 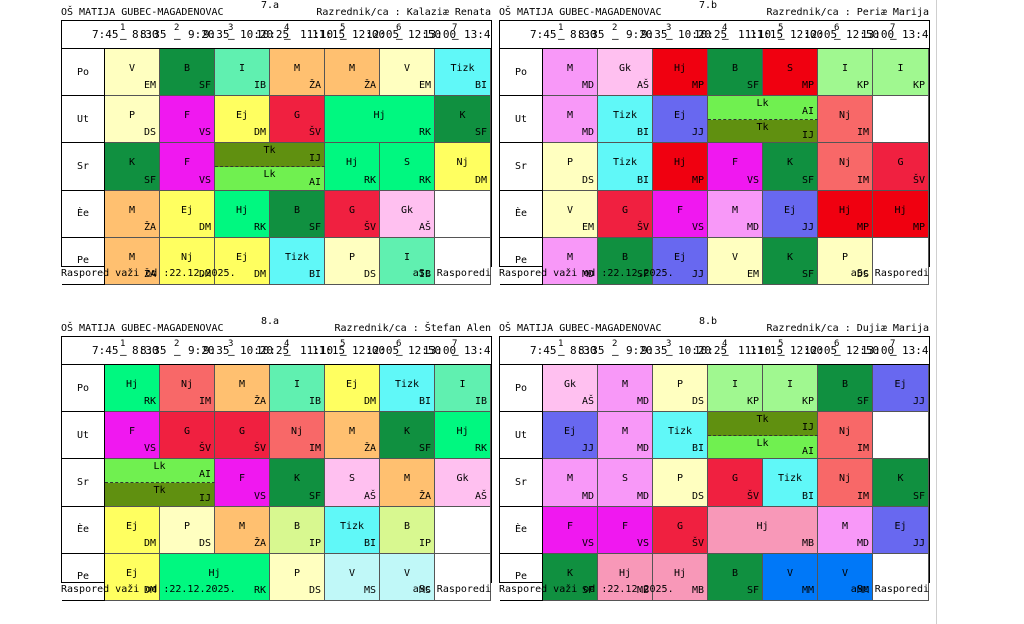 I want to click on lesson-cell: S AŠ, so click(x=352, y=483).